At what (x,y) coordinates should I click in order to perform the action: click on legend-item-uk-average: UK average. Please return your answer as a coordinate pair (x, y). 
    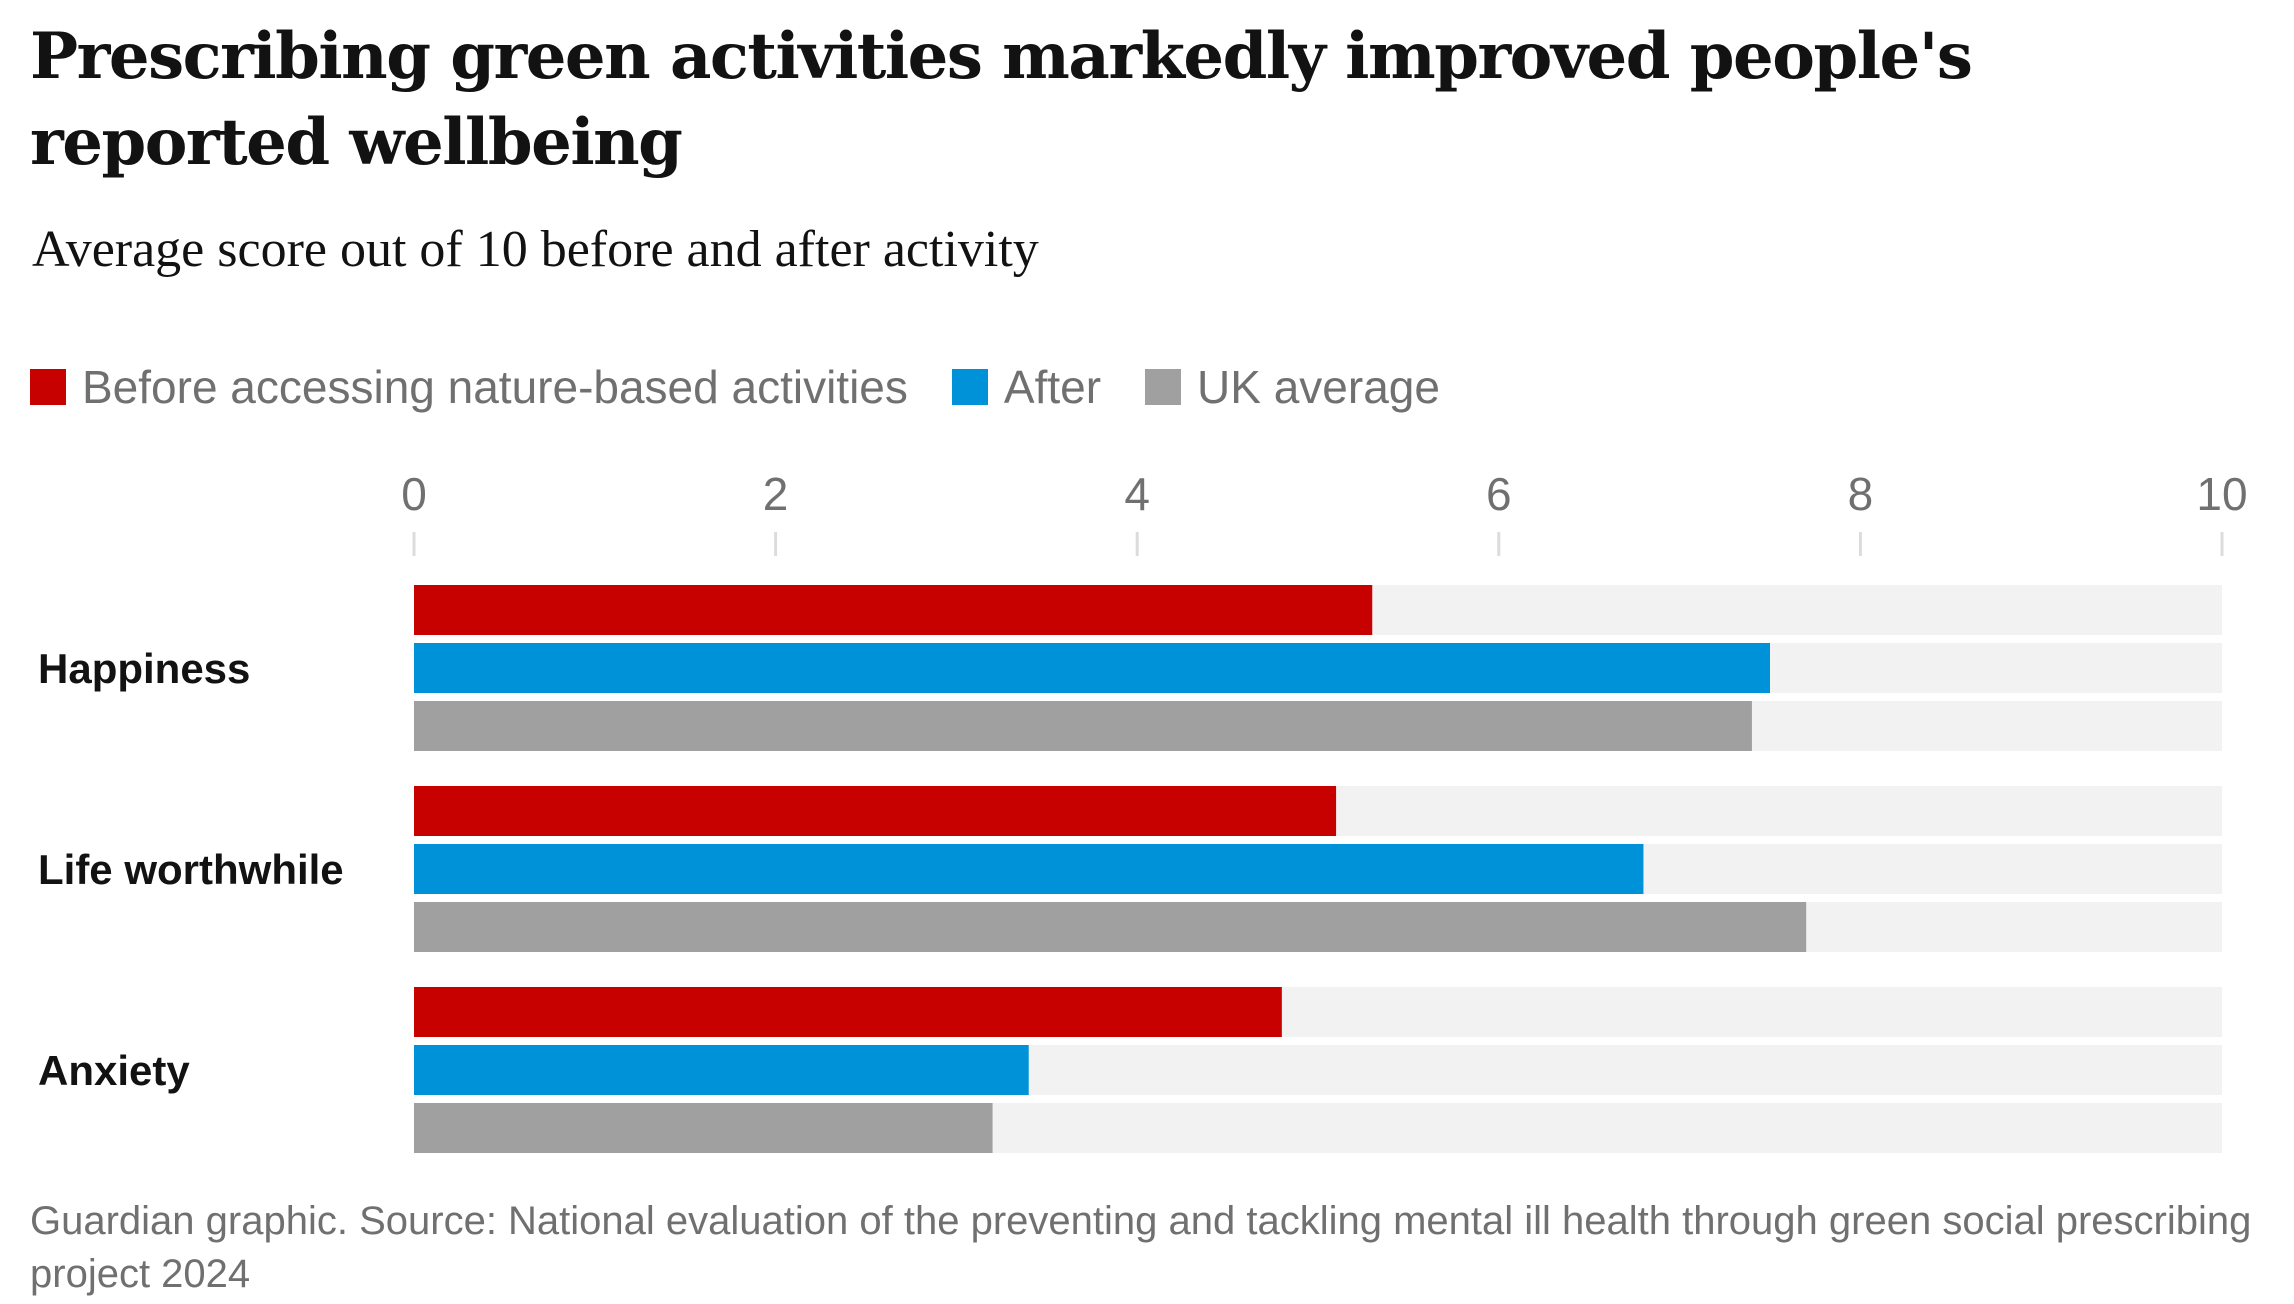
    Looking at the image, I should click on (1292, 387).